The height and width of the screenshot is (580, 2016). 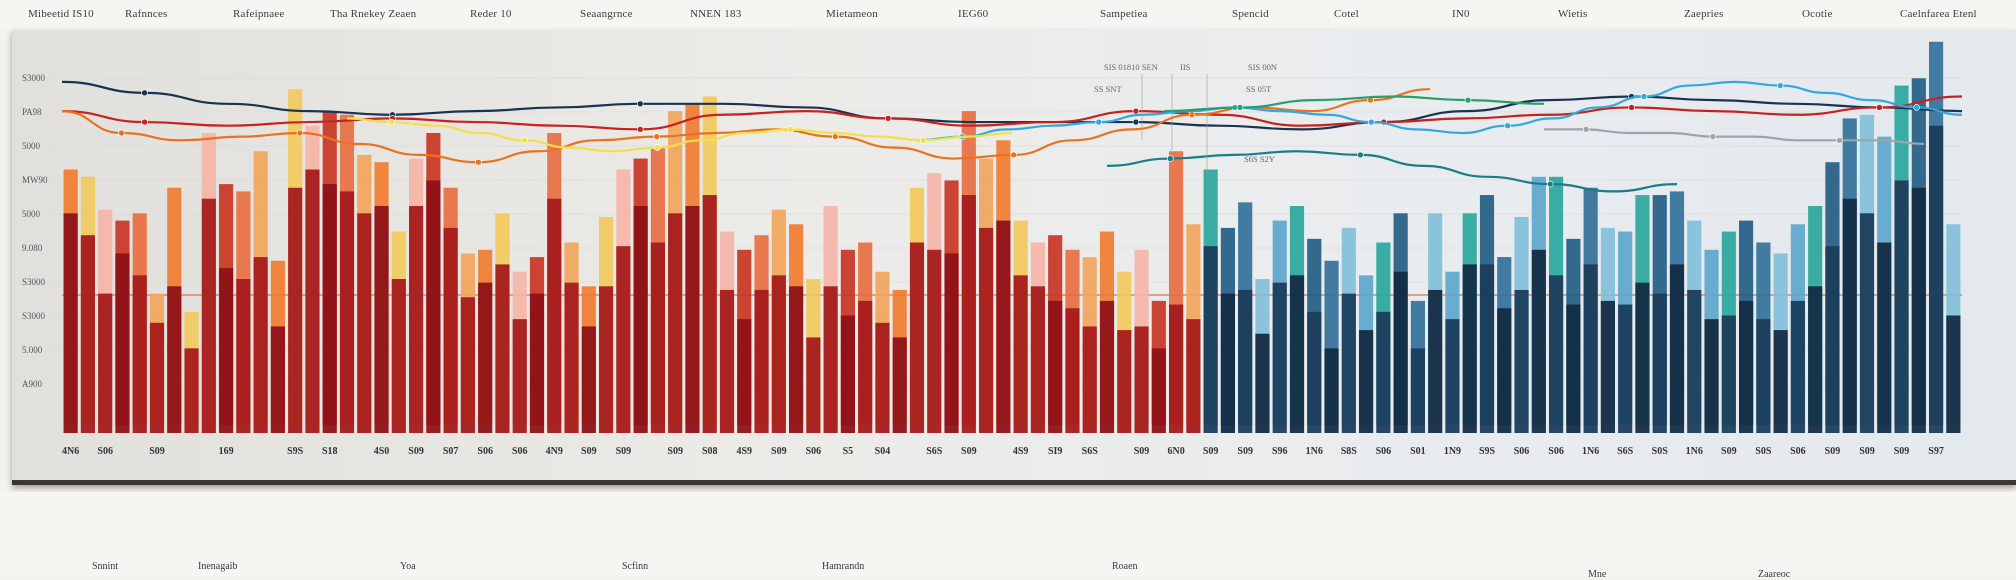 I want to click on footer-label: Hamrandn, so click(x=843, y=566).